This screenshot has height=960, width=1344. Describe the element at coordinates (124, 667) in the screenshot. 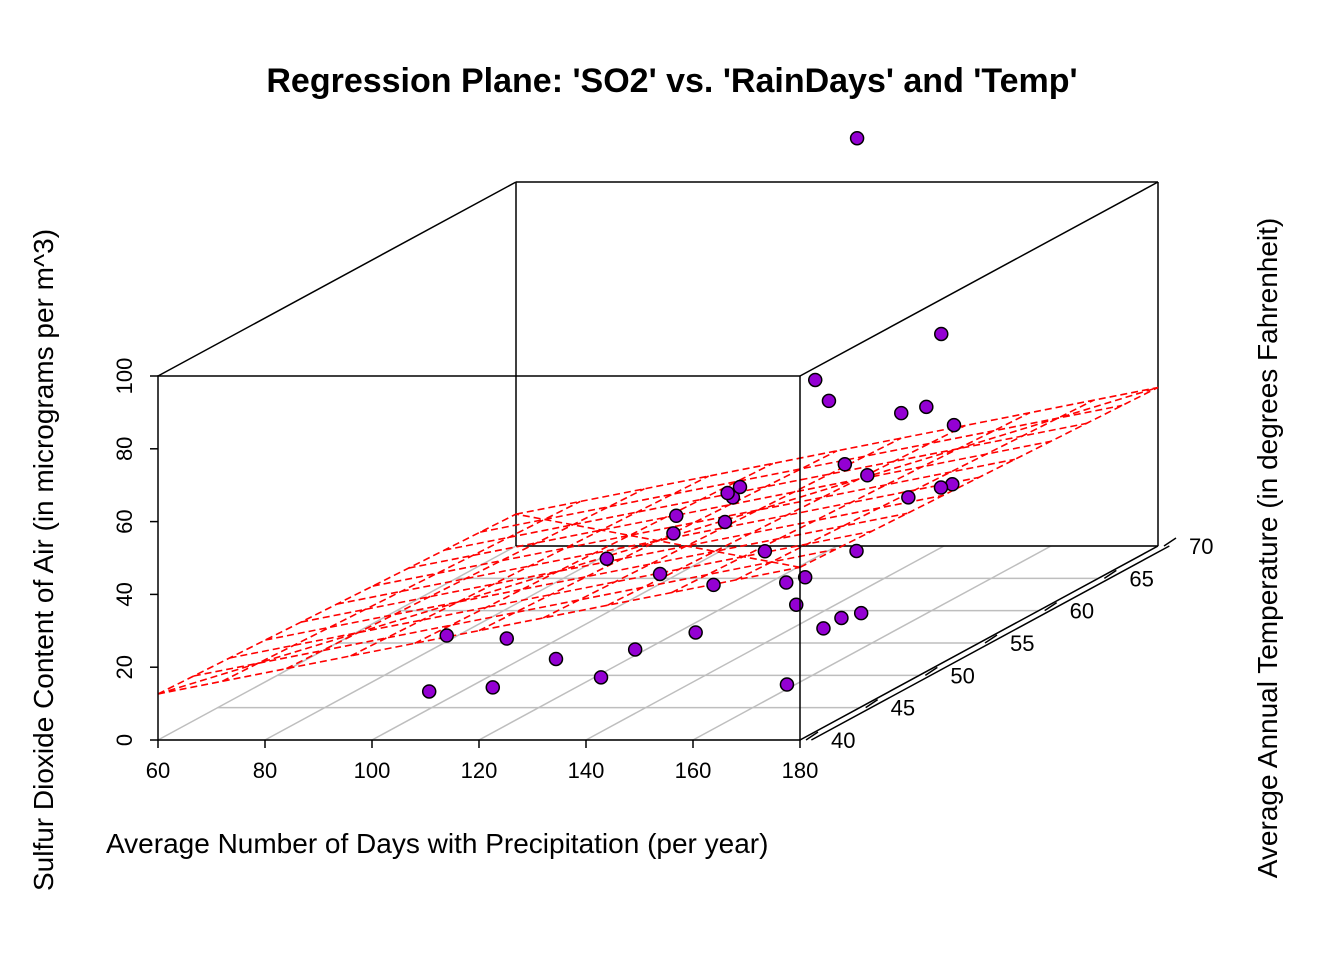

I see `z-tick-label: 20` at that location.